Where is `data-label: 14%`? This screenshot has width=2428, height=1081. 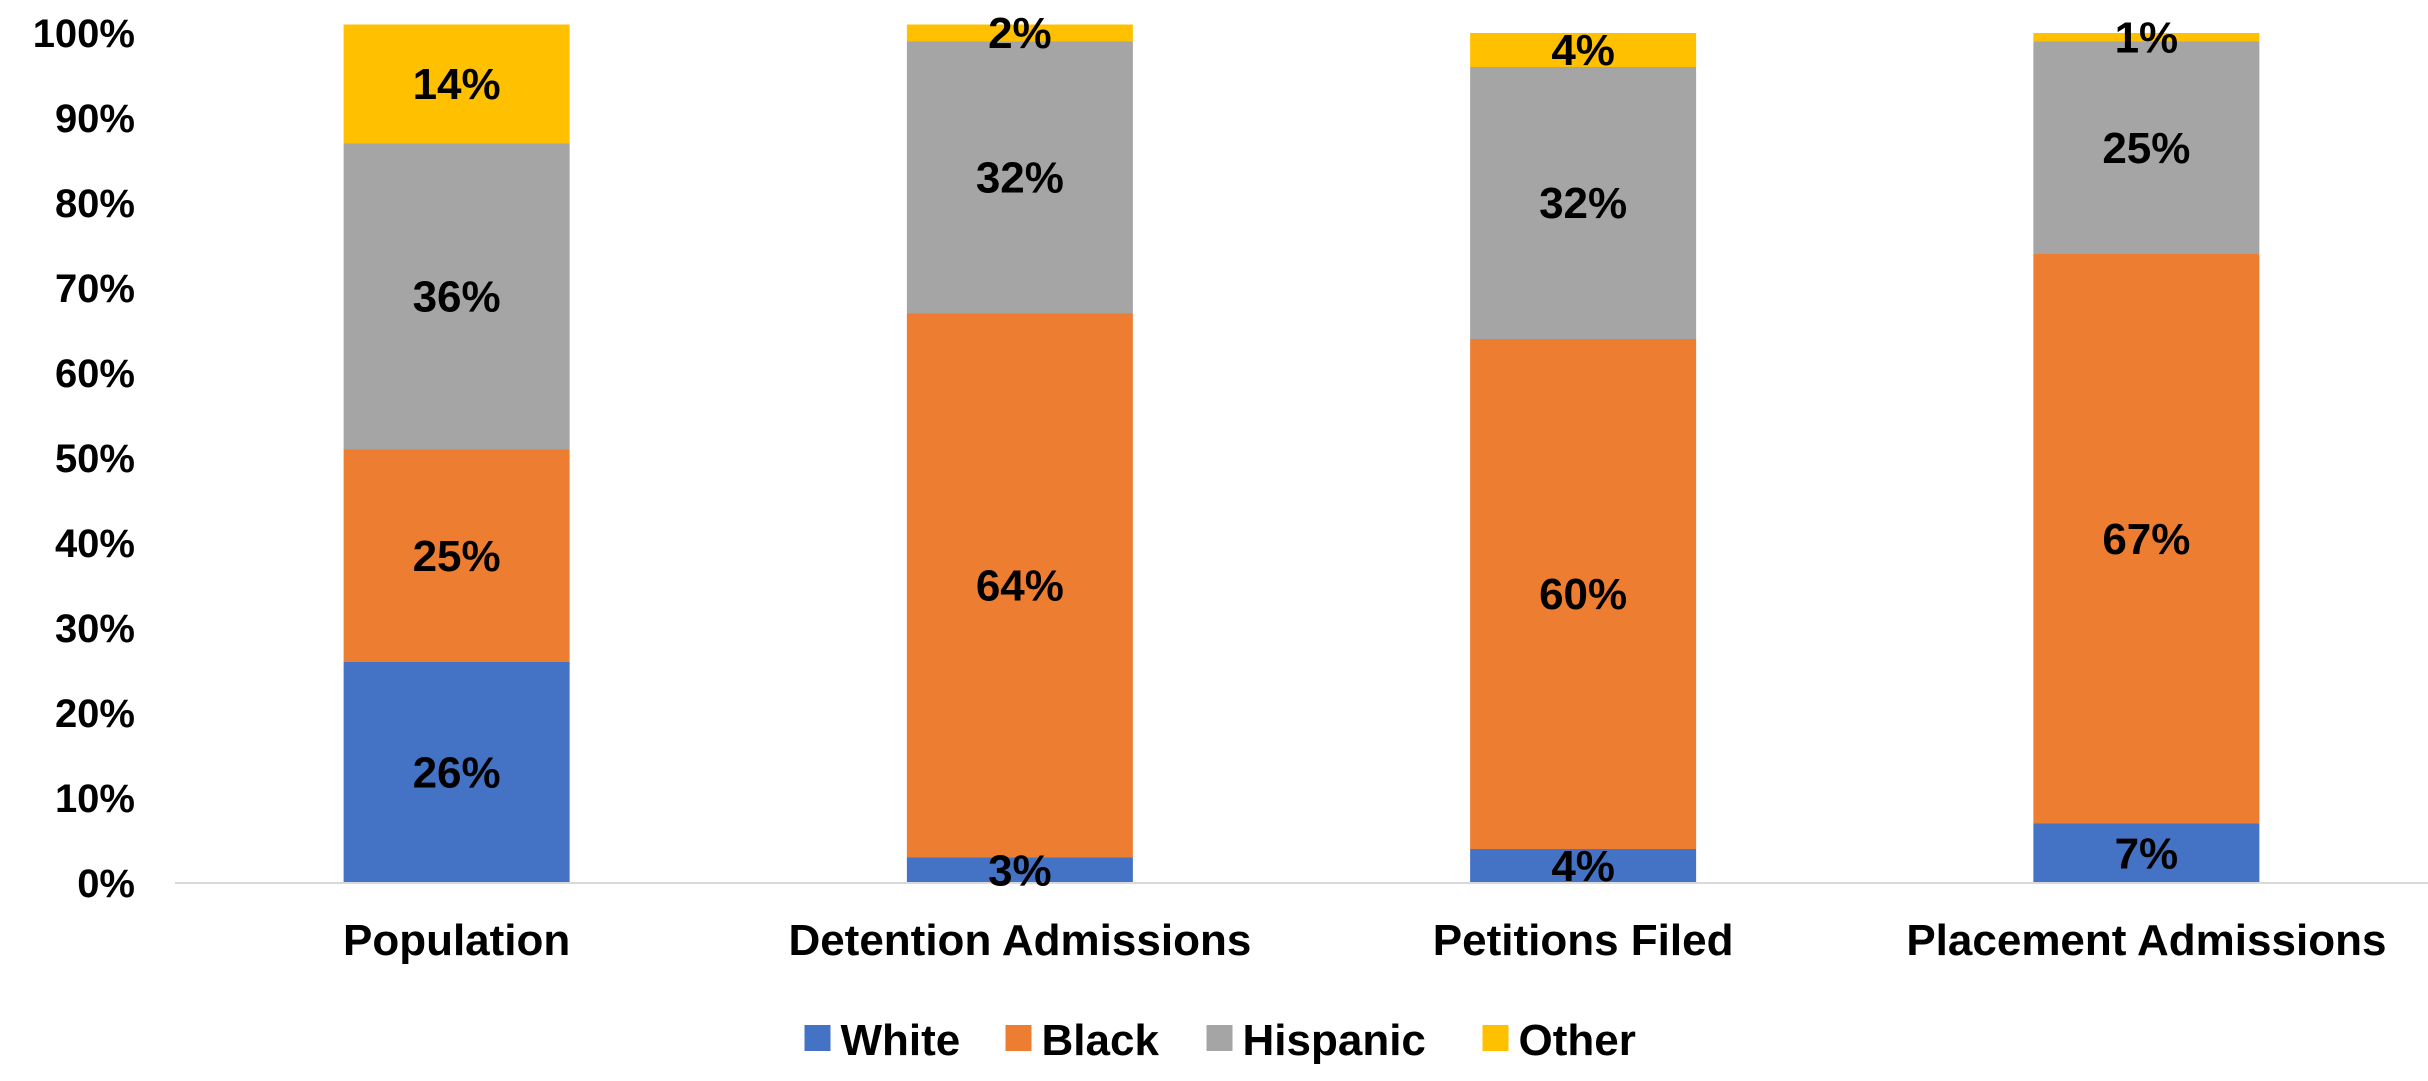 data-label: 14% is located at coordinates (457, 84).